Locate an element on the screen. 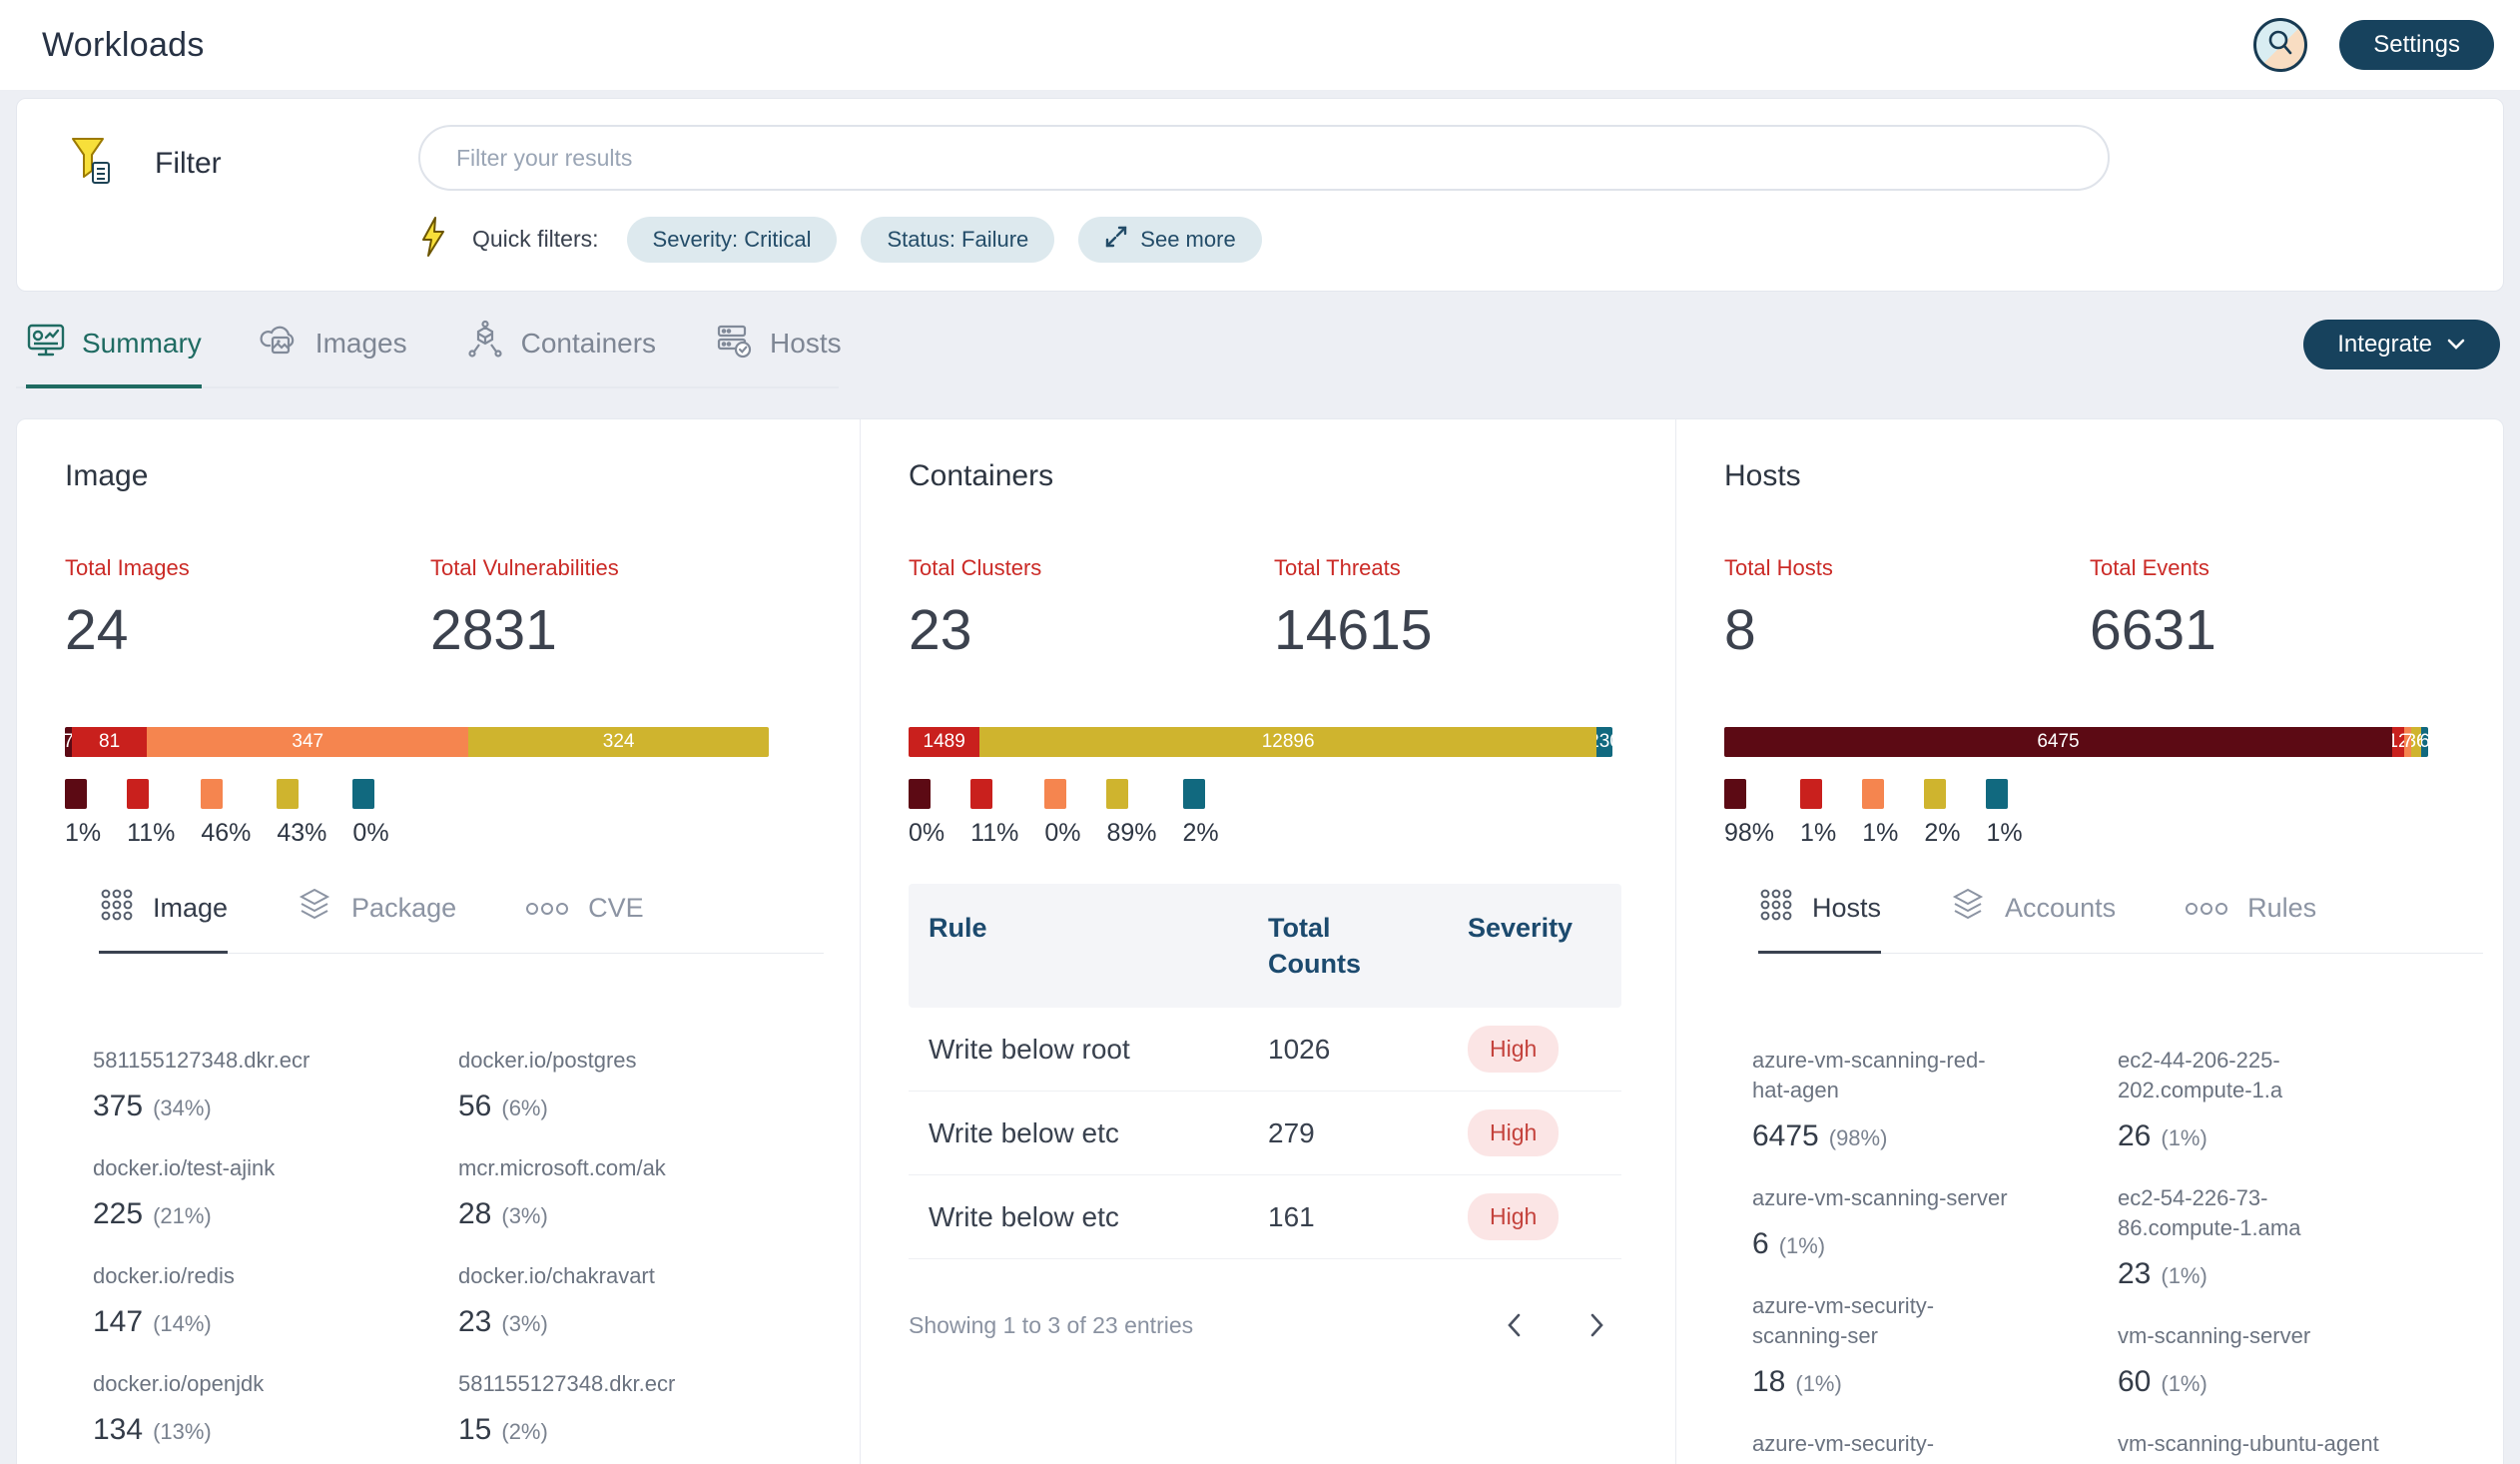 The height and width of the screenshot is (1464, 2520). stat-value: 6631 is located at coordinates (2153, 630).